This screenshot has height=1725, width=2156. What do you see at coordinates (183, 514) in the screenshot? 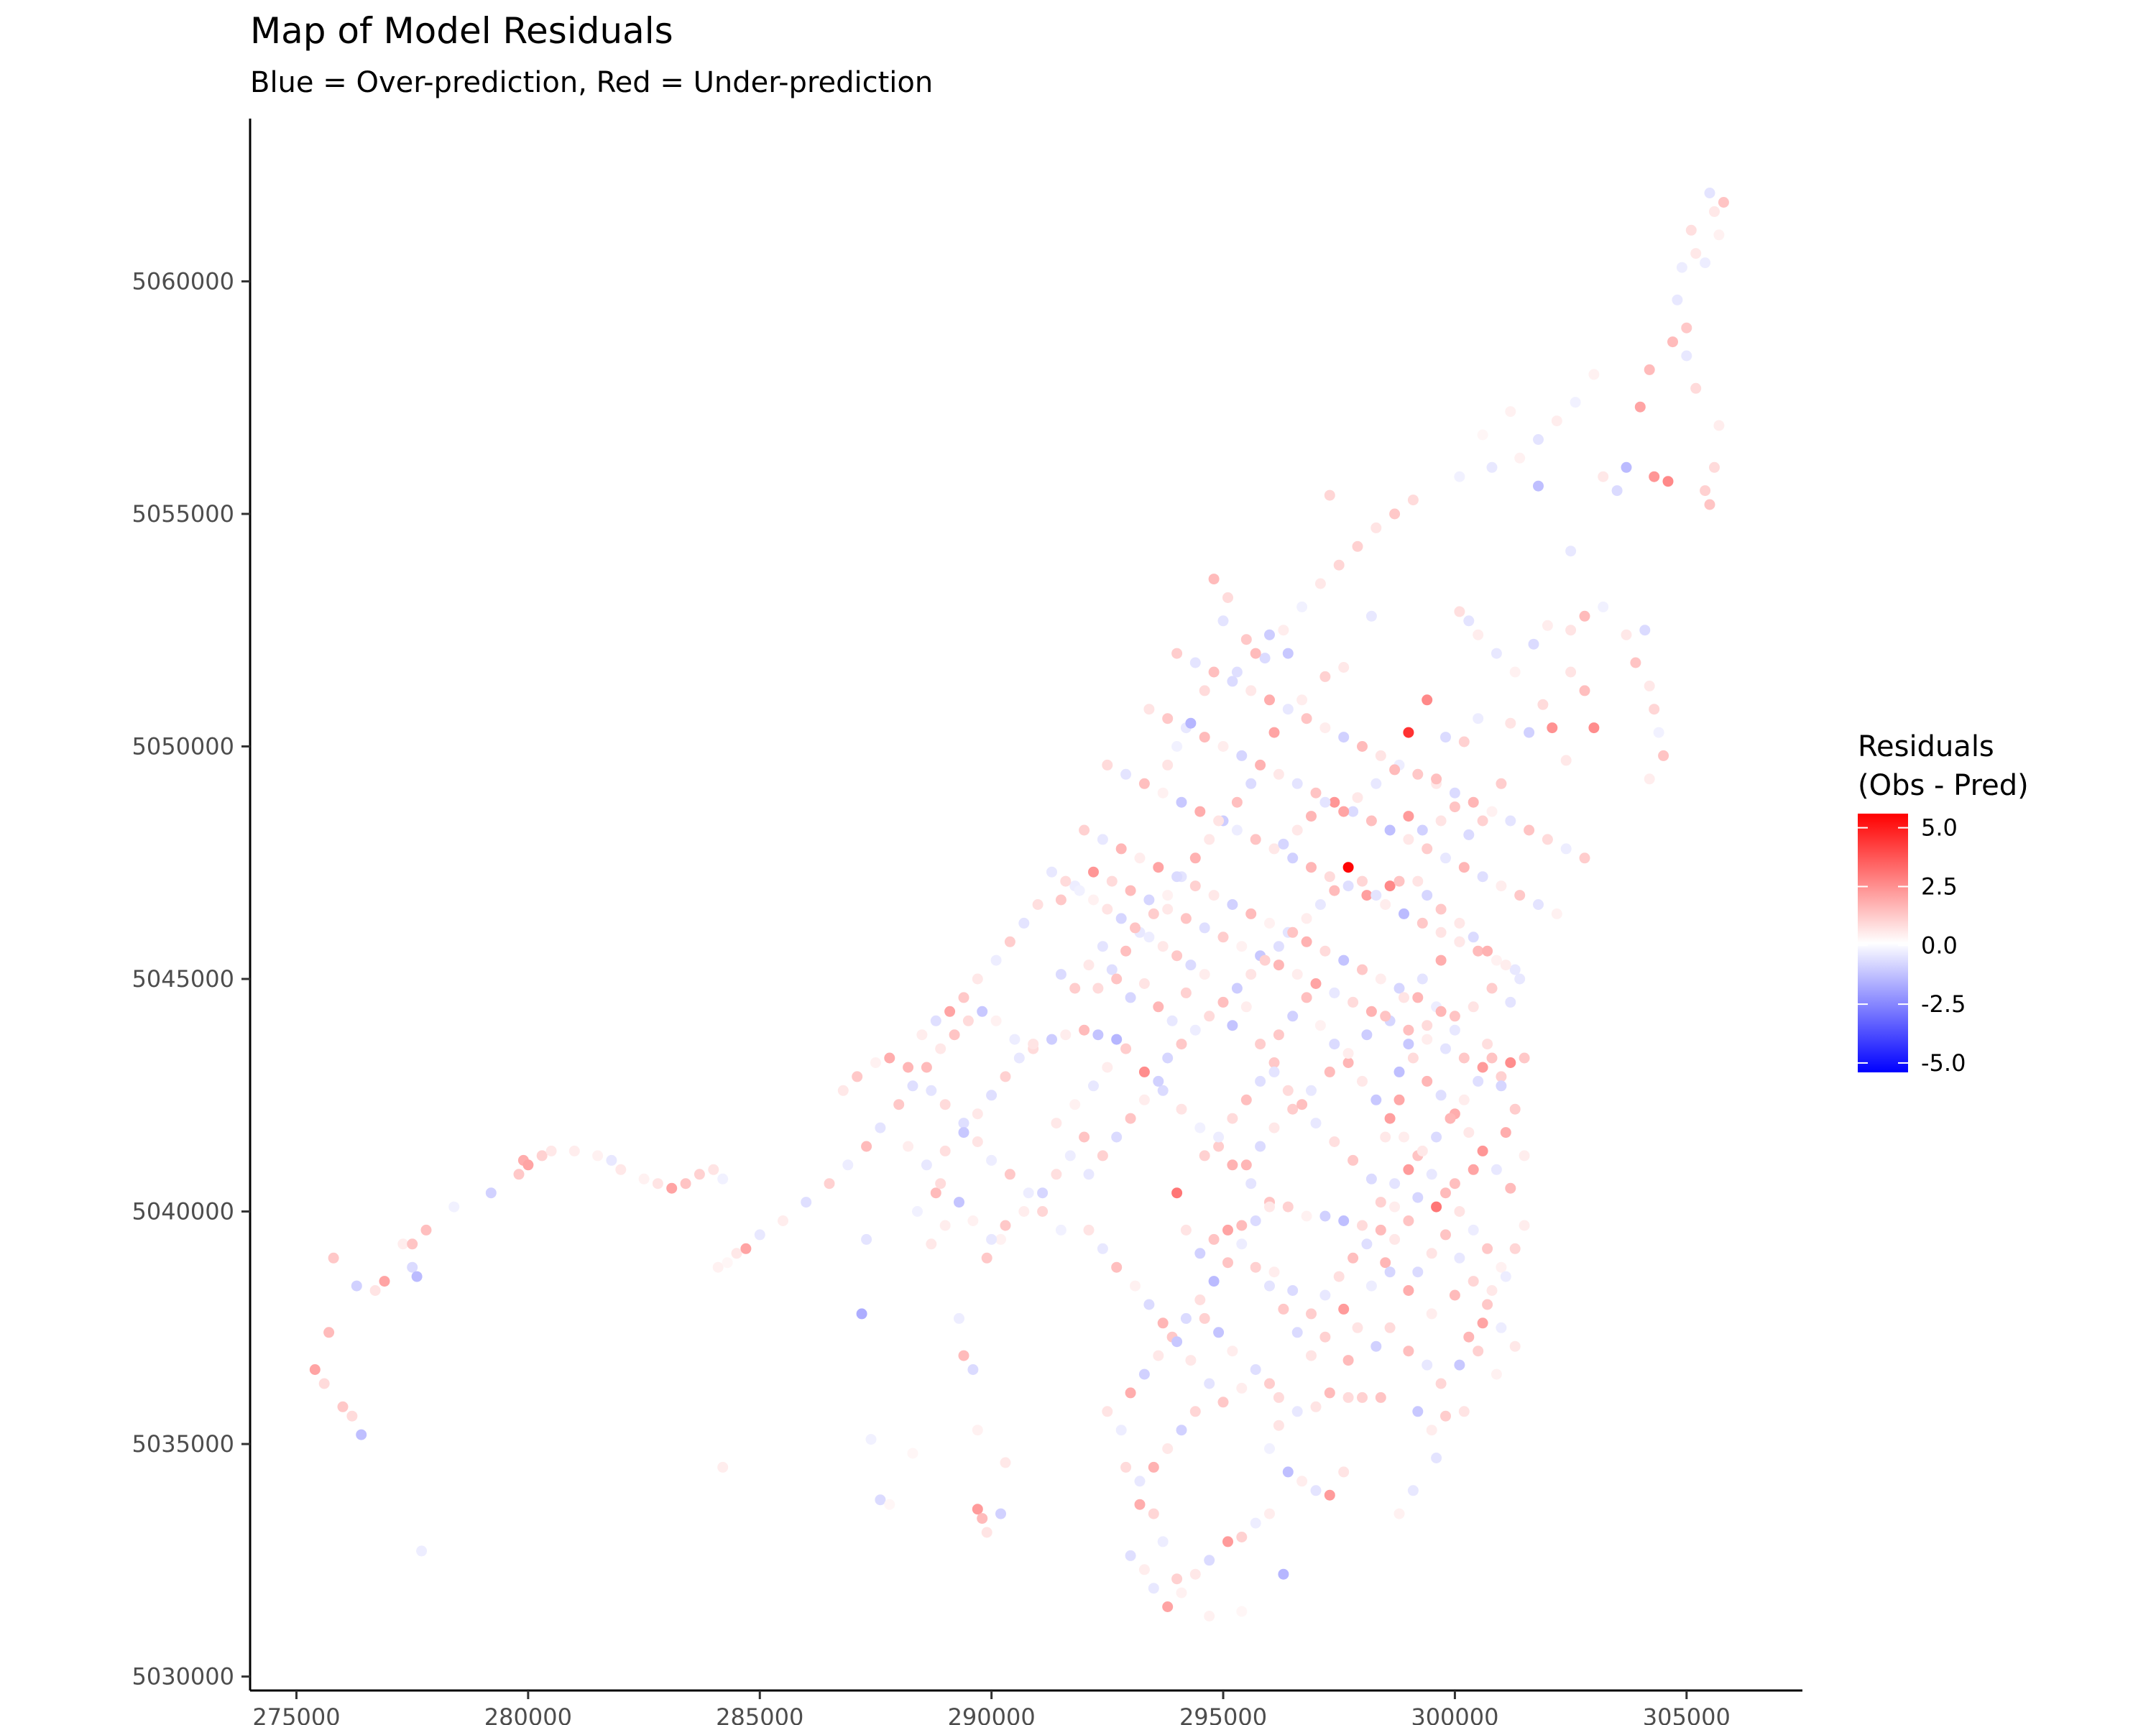
I see `y-tick-label: 5055000` at bounding box center [183, 514].